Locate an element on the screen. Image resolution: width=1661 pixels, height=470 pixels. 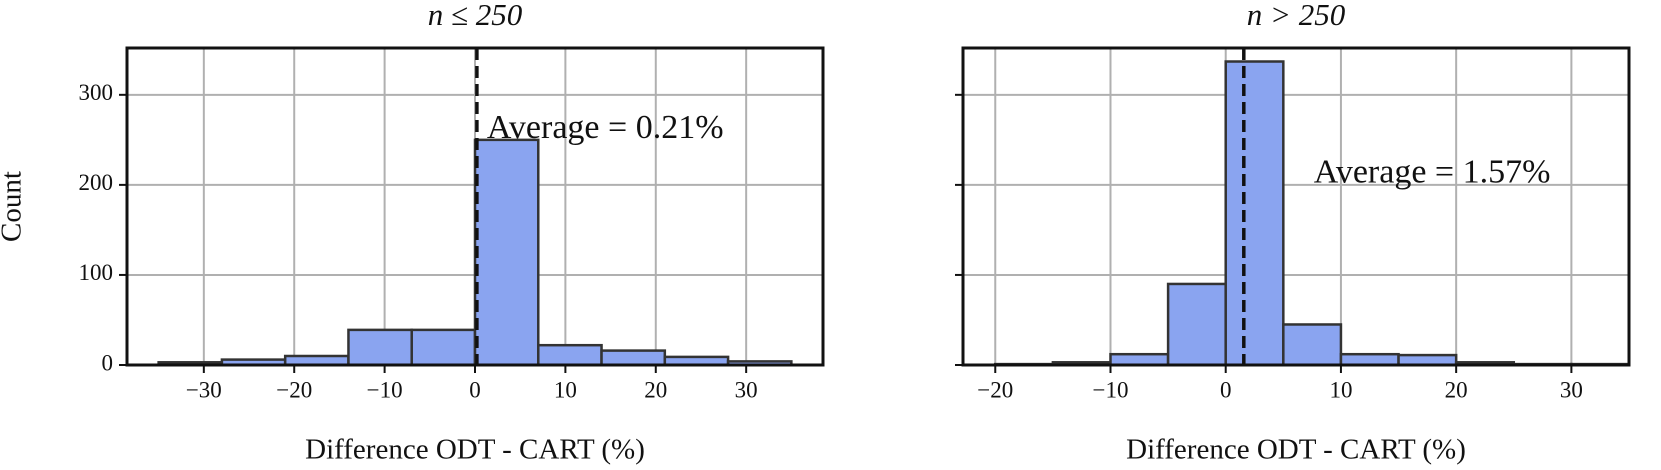
y-tick-label: 300 is located at coordinates (96, 92).